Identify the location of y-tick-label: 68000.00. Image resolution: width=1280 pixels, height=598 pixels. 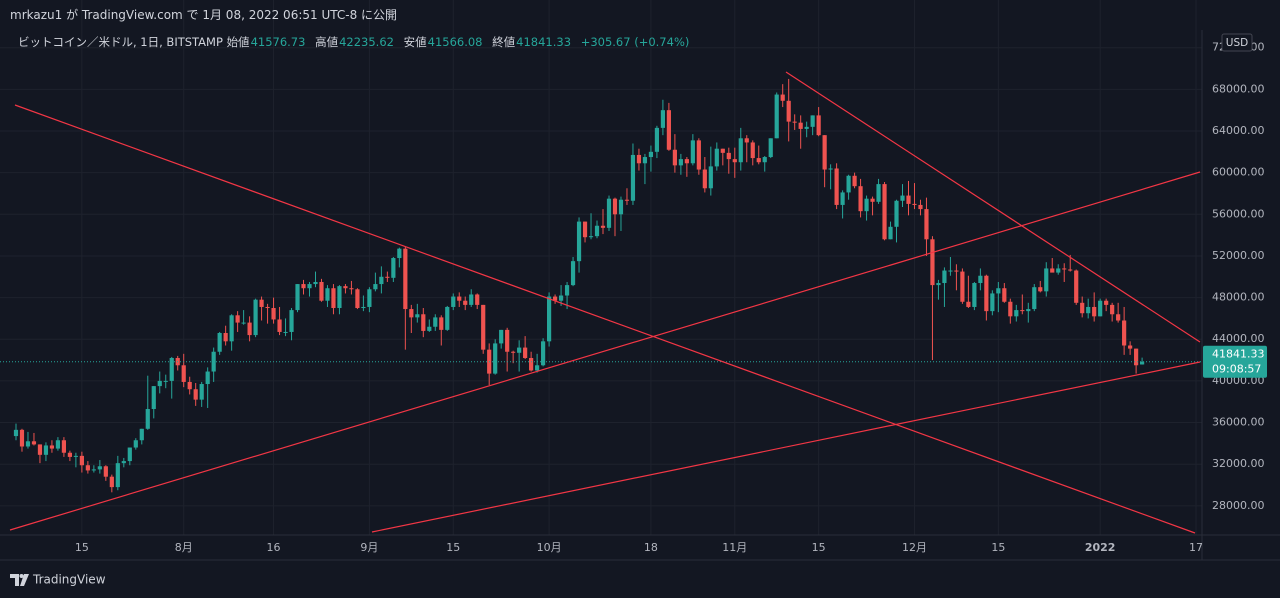
(1238, 88).